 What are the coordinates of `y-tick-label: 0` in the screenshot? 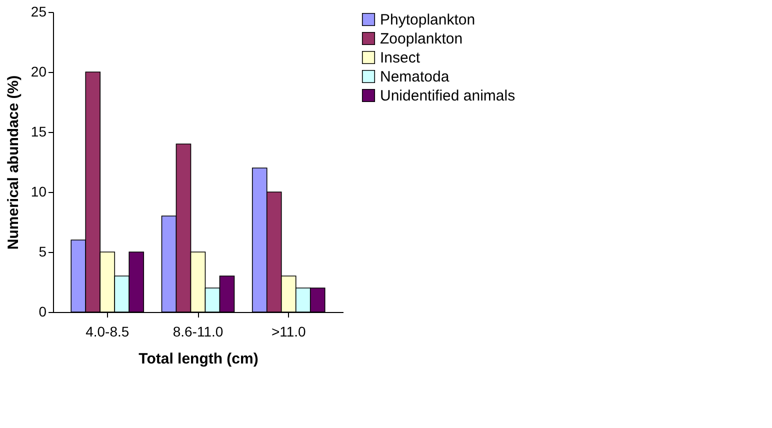 It's located at (42, 312).